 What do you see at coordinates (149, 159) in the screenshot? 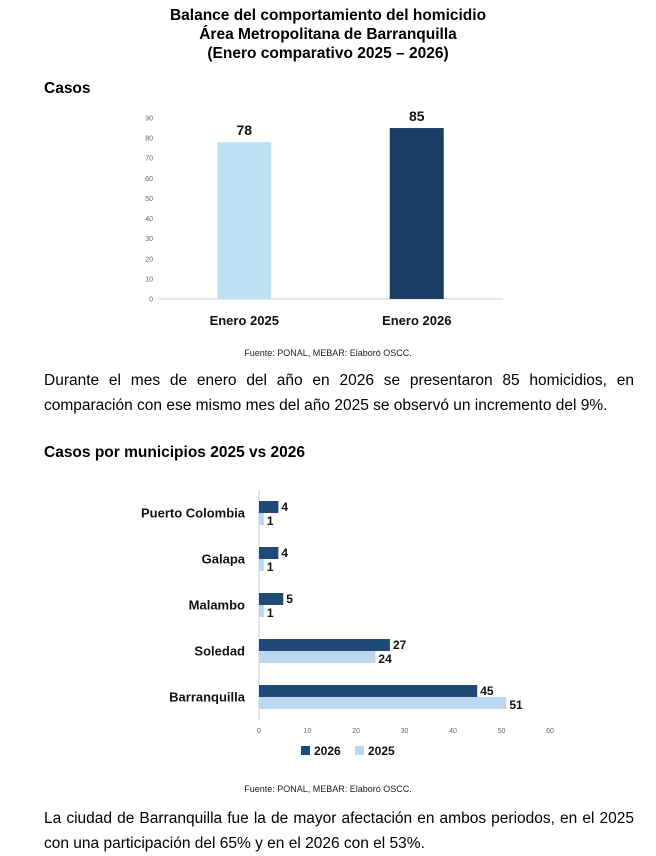
I see `y-tick-label: 70` at bounding box center [149, 159].